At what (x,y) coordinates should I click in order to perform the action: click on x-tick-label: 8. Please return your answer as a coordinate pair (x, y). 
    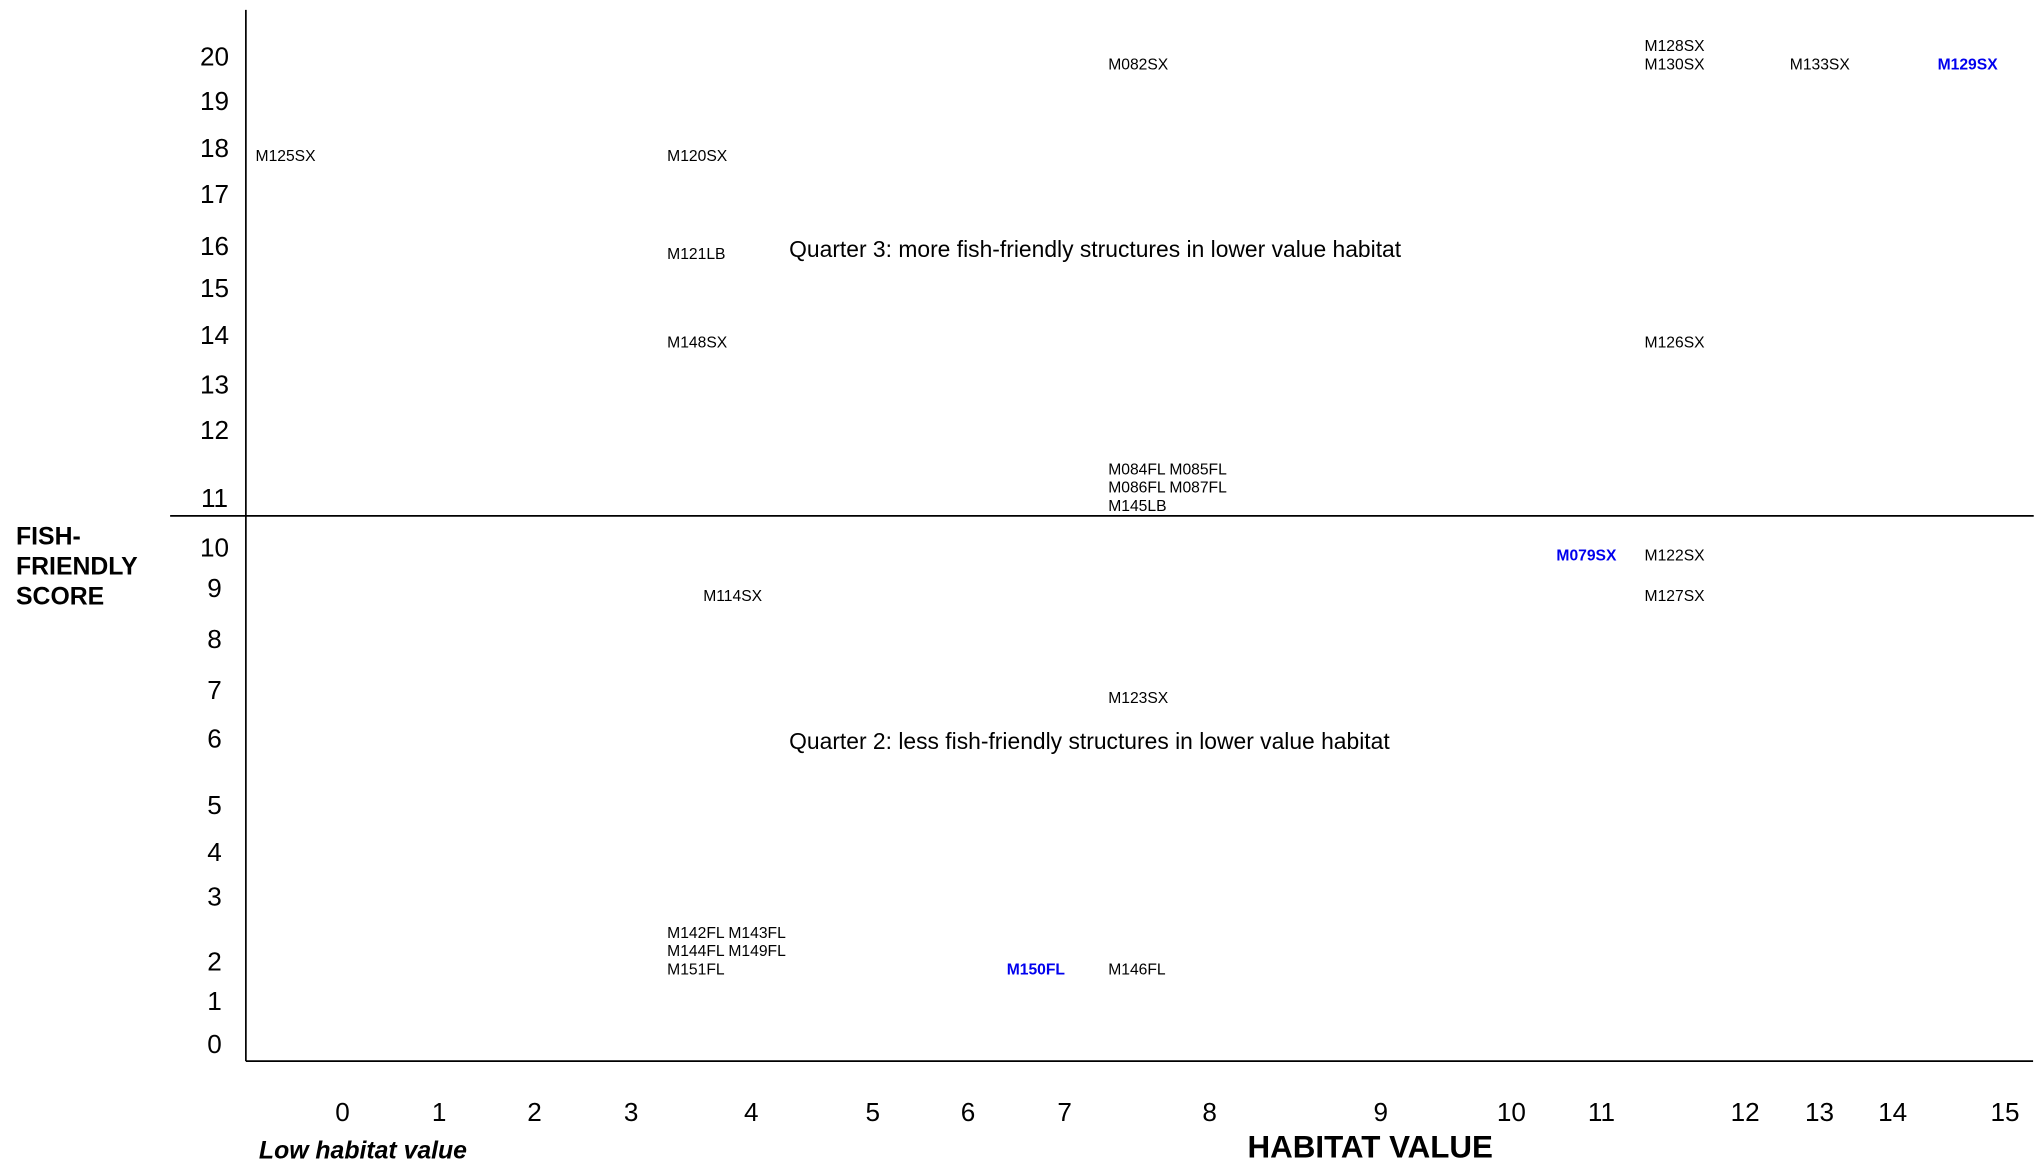
    Looking at the image, I should click on (1209, 1112).